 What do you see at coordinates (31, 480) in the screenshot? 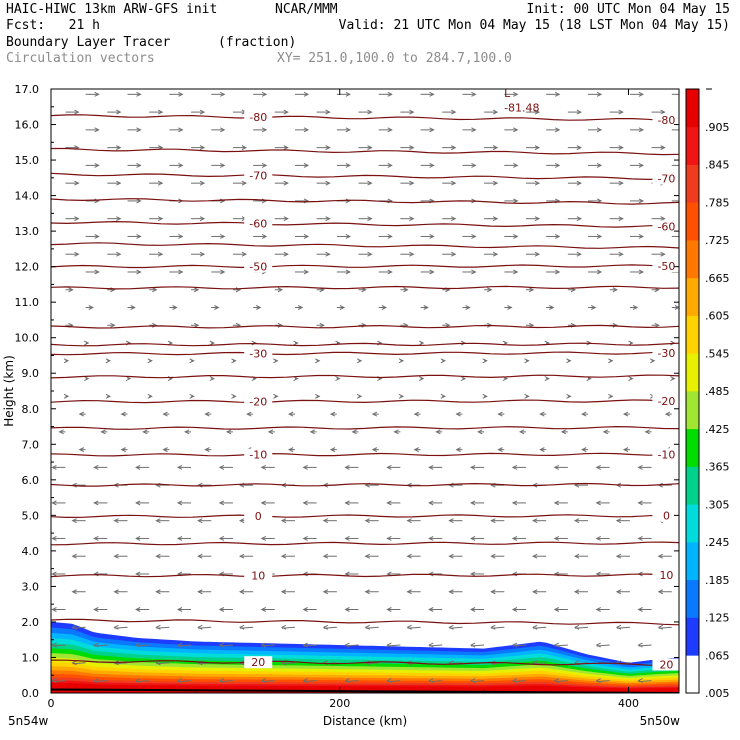
I see `y-tick-label: 6.0` at bounding box center [31, 480].